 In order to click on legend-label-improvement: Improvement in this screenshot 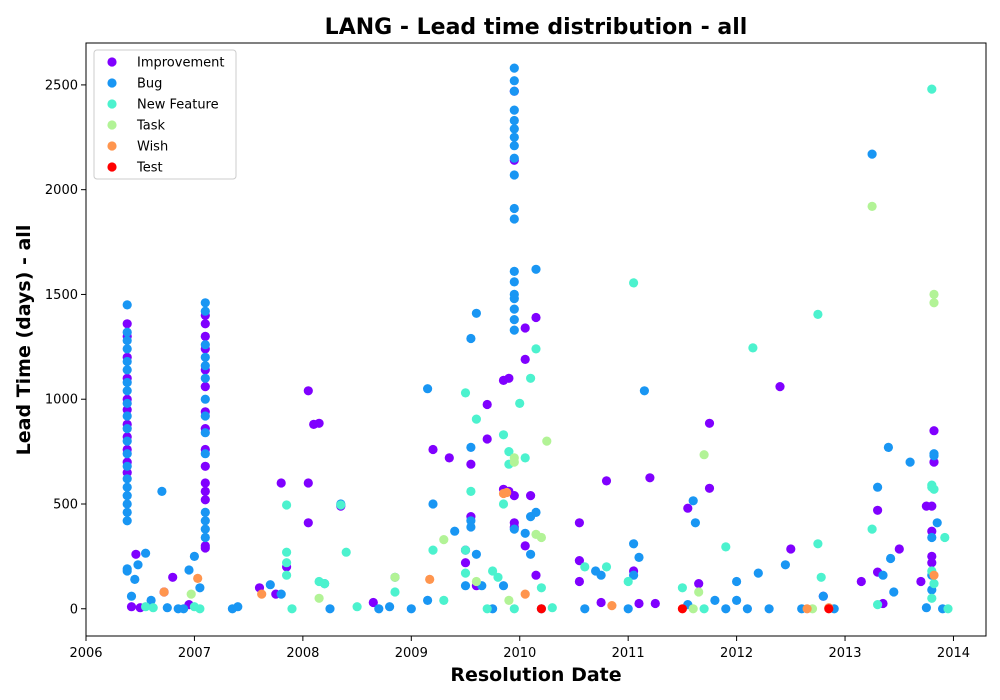, I will do `click(180, 63)`.